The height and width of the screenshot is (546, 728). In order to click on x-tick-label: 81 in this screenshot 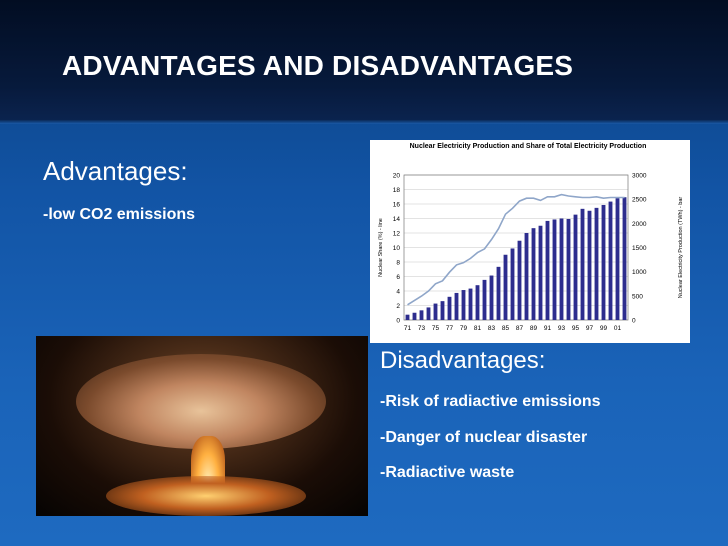, I will do `click(478, 328)`.